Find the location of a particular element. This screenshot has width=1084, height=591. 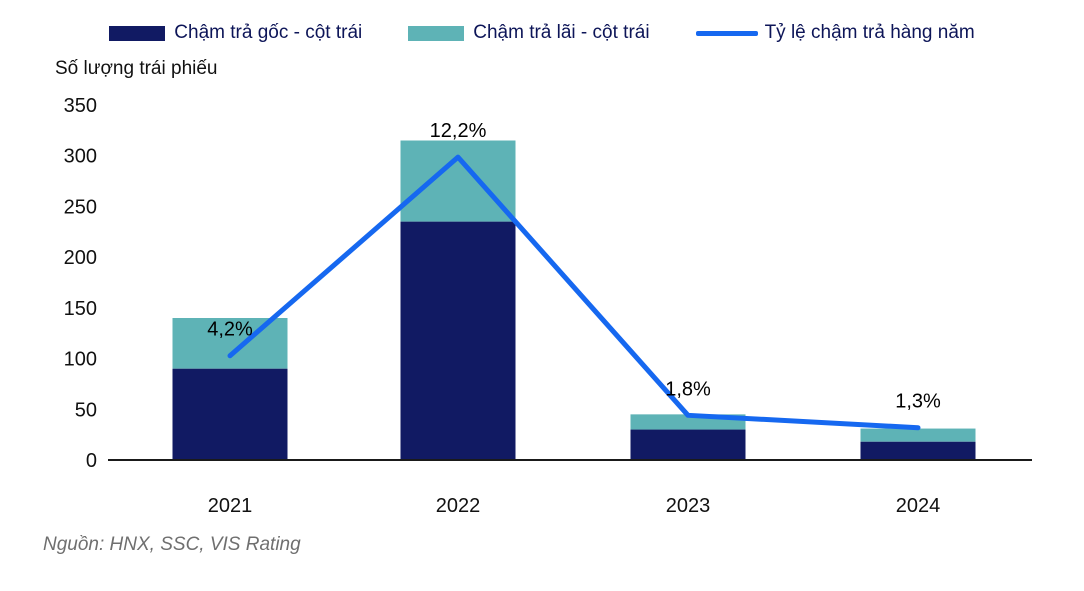

y-tick-label: 250 is located at coordinates (80, 207).